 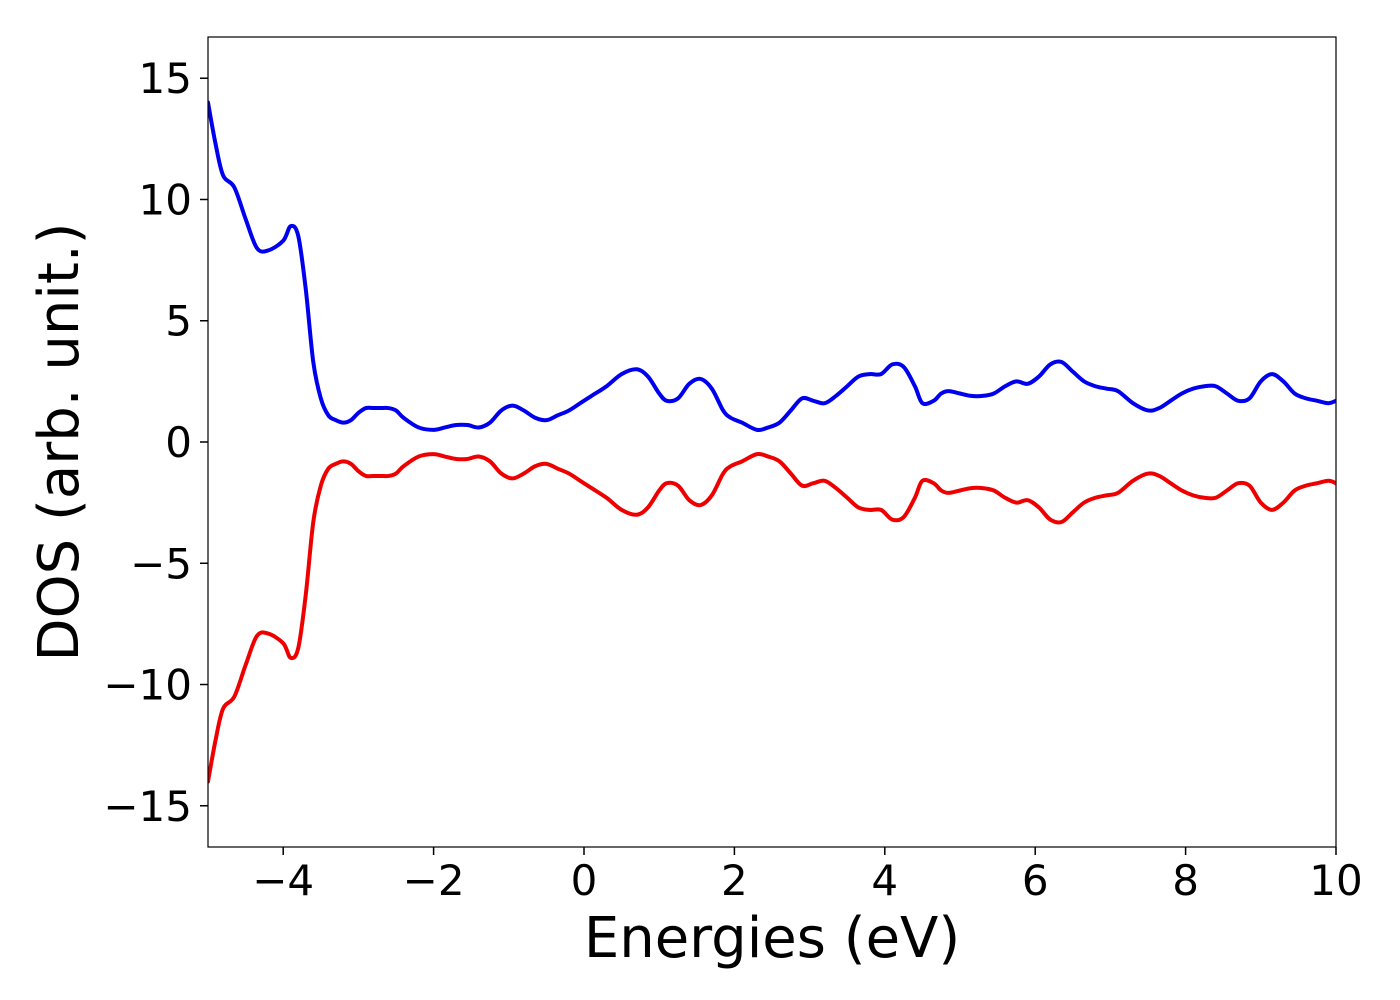 I want to click on x-tick-label: −4, so click(x=283, y=880).